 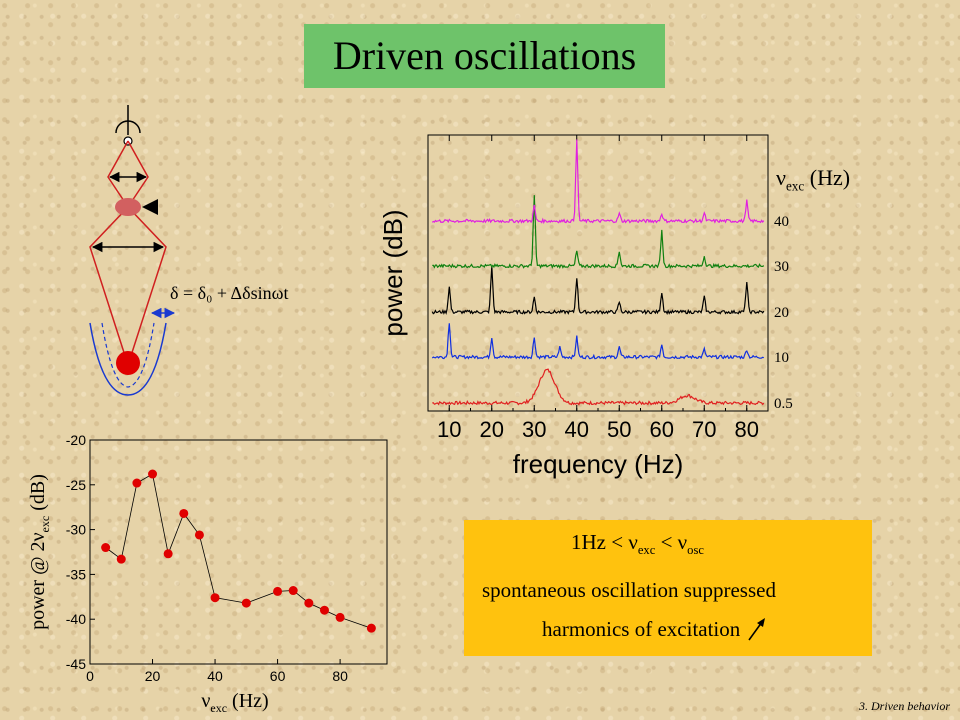 What do you see at coordinates (655, 629) in the screenshot?
I see `box-text-line-3: harmonics of excitation` at bounding box center [655, 629].